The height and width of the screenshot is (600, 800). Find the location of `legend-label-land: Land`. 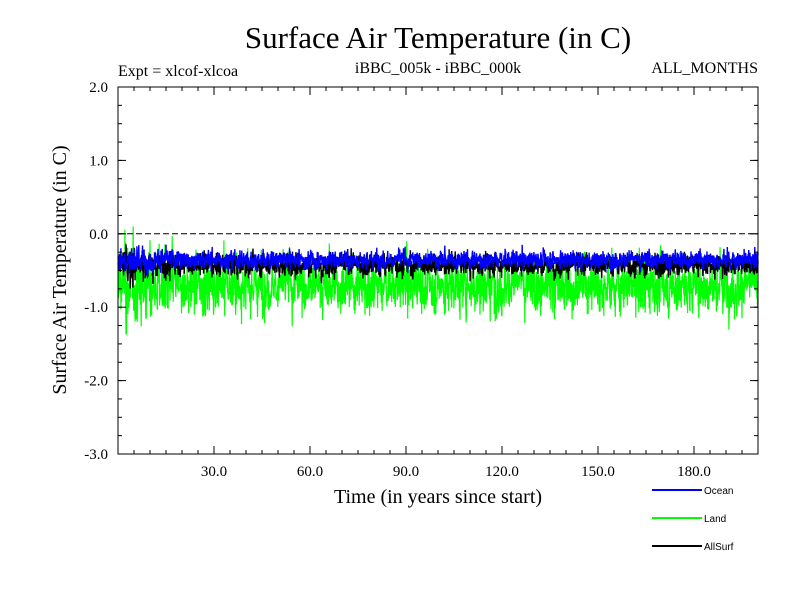

legend-label-land: Land is located at coordinates (715, 519).